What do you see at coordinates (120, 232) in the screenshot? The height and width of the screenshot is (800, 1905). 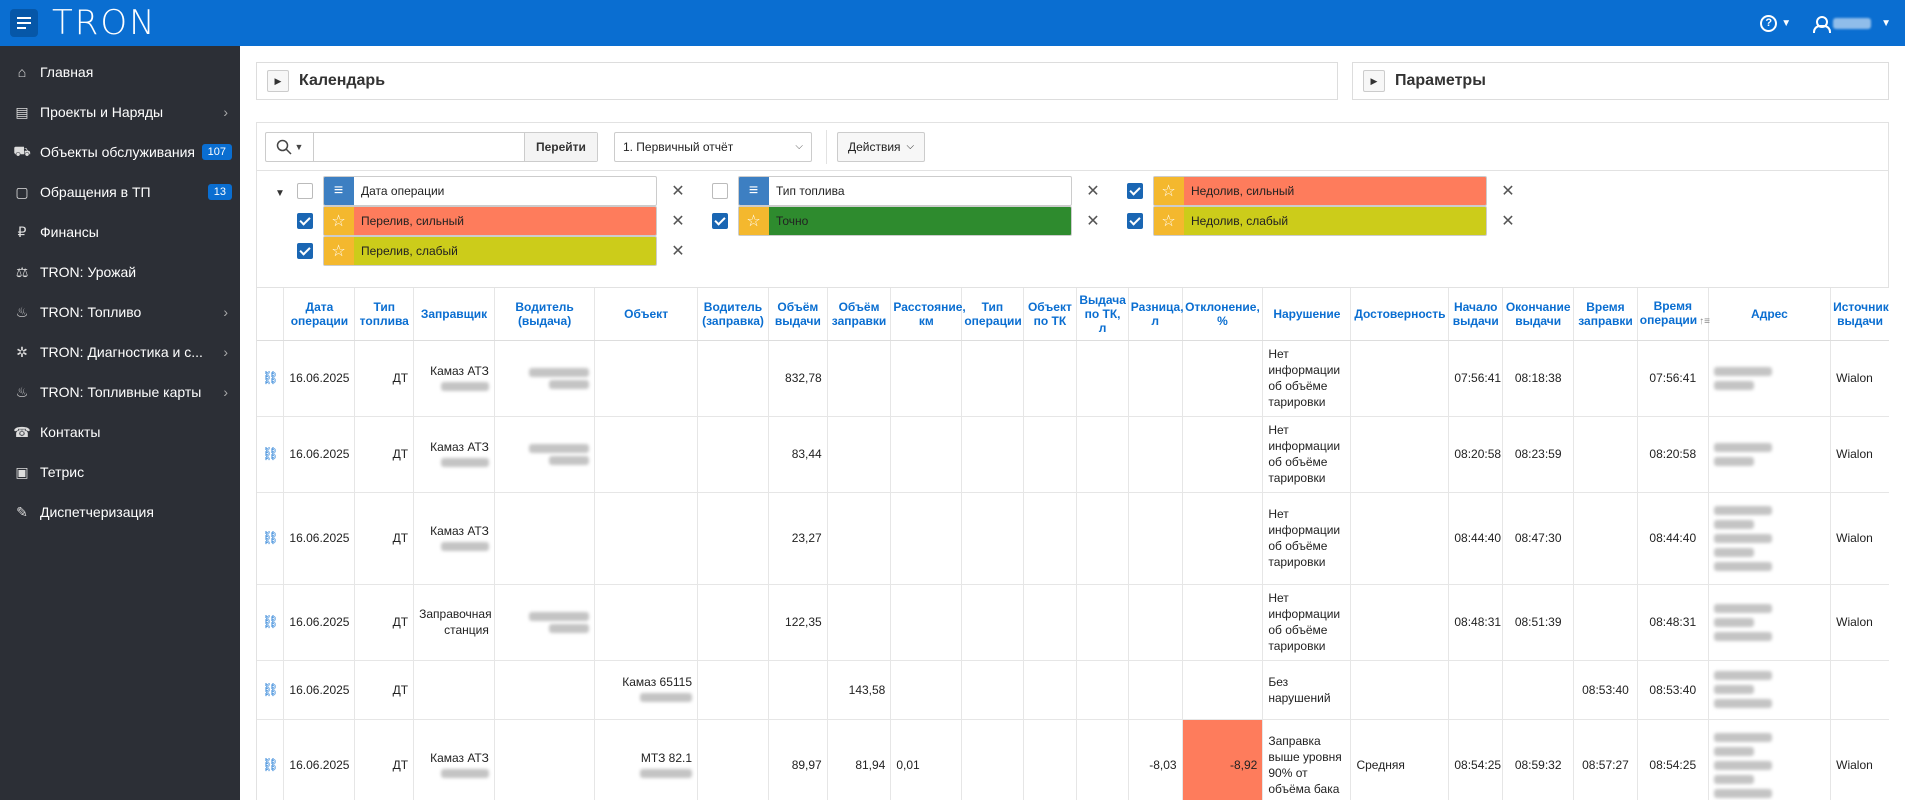 I see `sidebar-item-4: ₽ Финансы` at bounding box center [120, 232].